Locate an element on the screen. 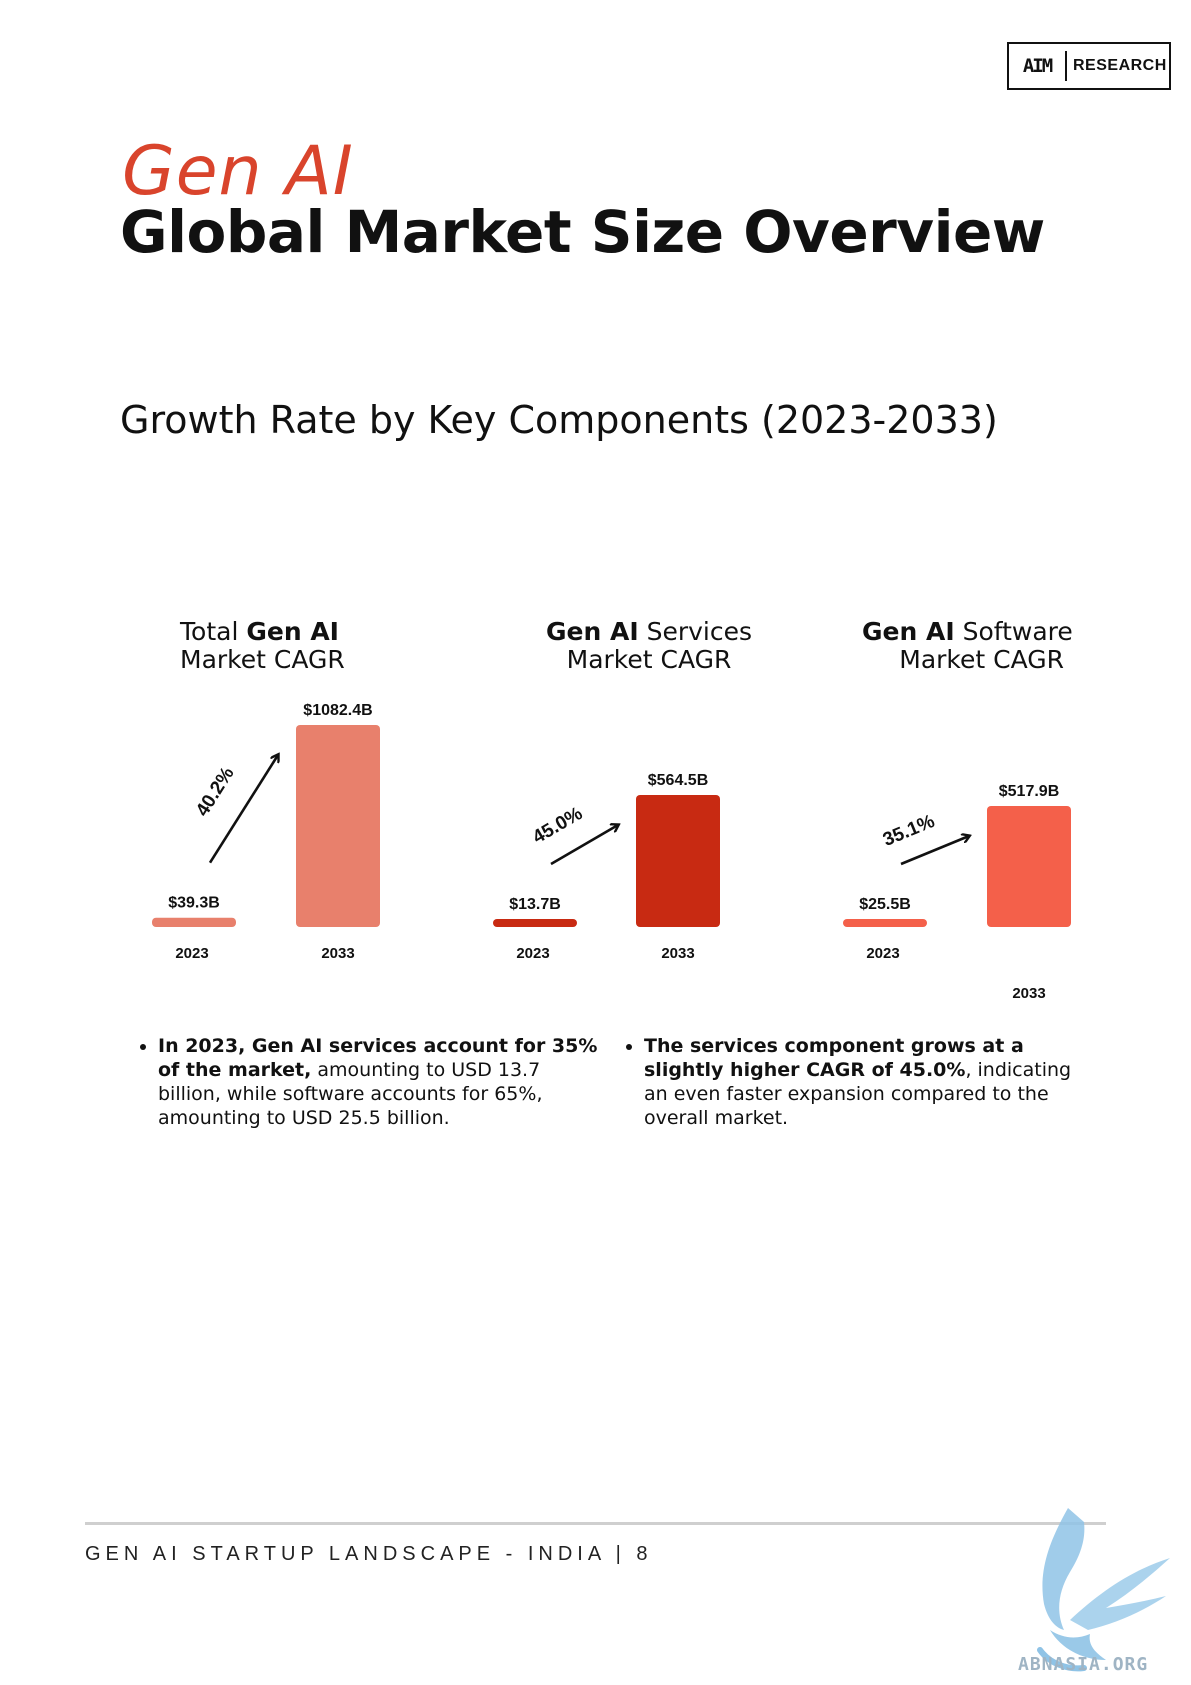  bar-value-label: $39.3B is located at coordinates (194, 903).